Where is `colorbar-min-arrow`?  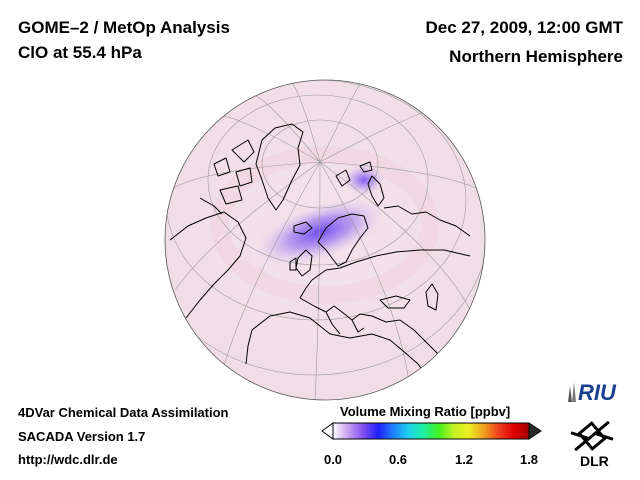 colorbar-min-arrow is located at coordinates (327, 431).